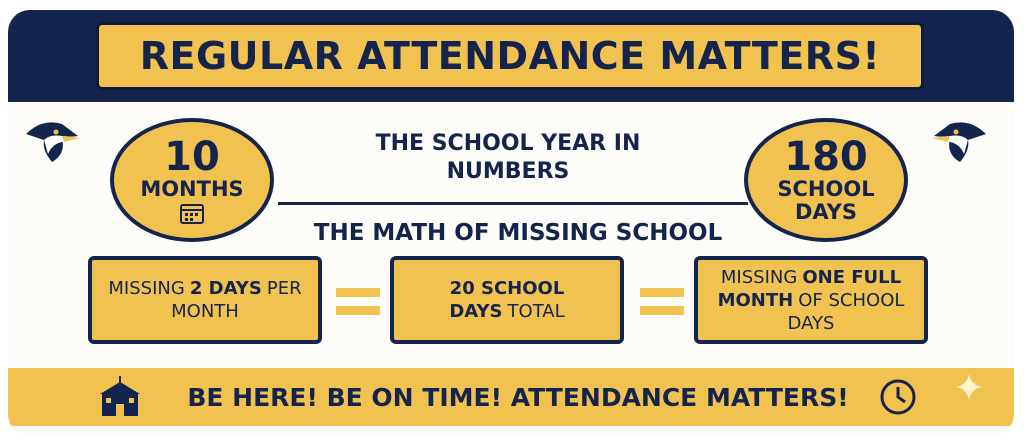 Image resolution: width=1024 pixels, height=446 pixels. I want to click on footer-text: BE HERE! BE ON TIME! ATTENDANCE MATTERS!, so click(518, 397).